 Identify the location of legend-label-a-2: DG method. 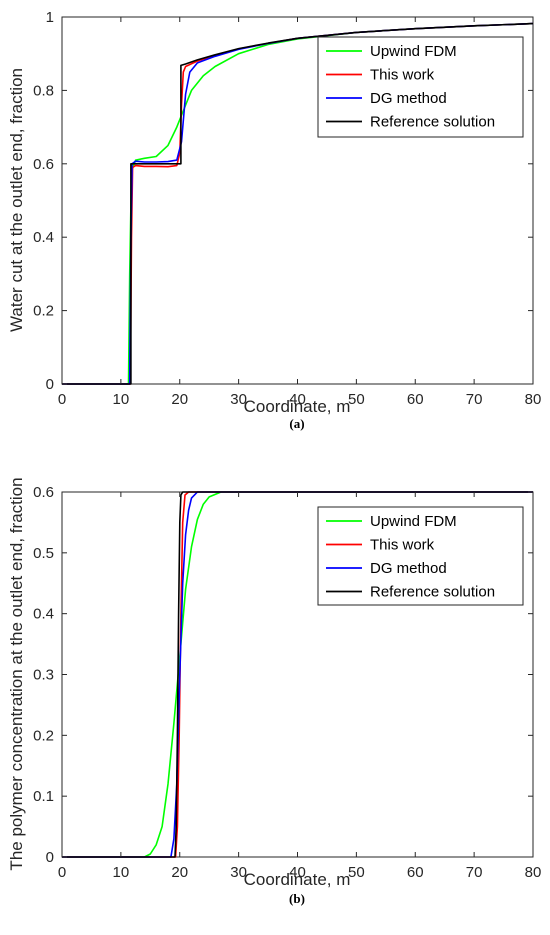
(408, 98).